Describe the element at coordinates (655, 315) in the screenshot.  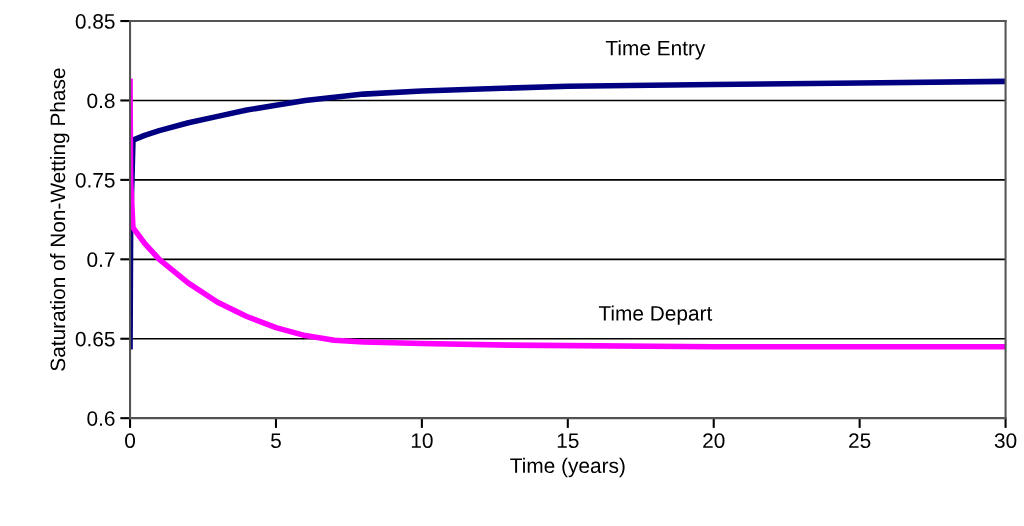
I see `series-label: Time Depart` at that location.